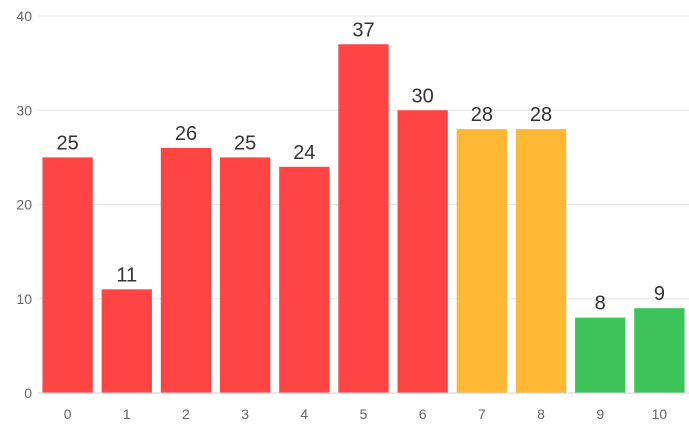 The height and width of the screenshot is (428, 689). I want to click on x-tick-label: 1, so click(127, 414).